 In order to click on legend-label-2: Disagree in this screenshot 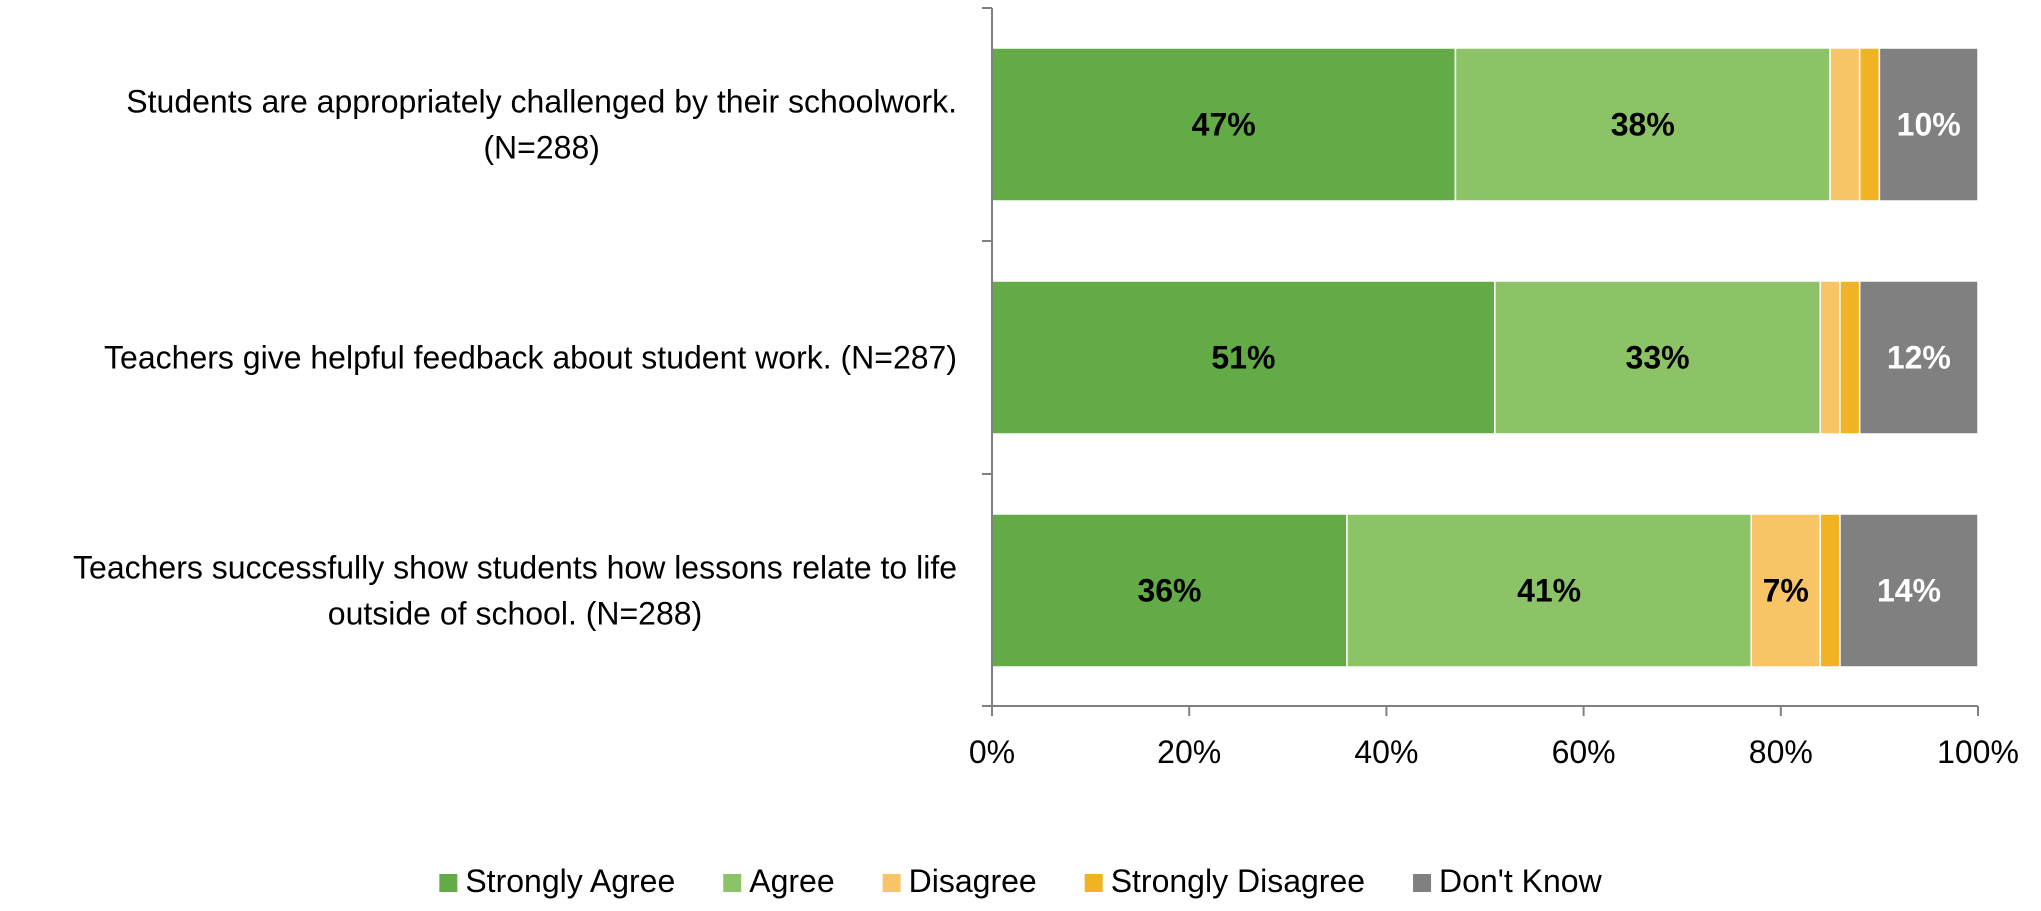, I will do `click(973, 881)`.